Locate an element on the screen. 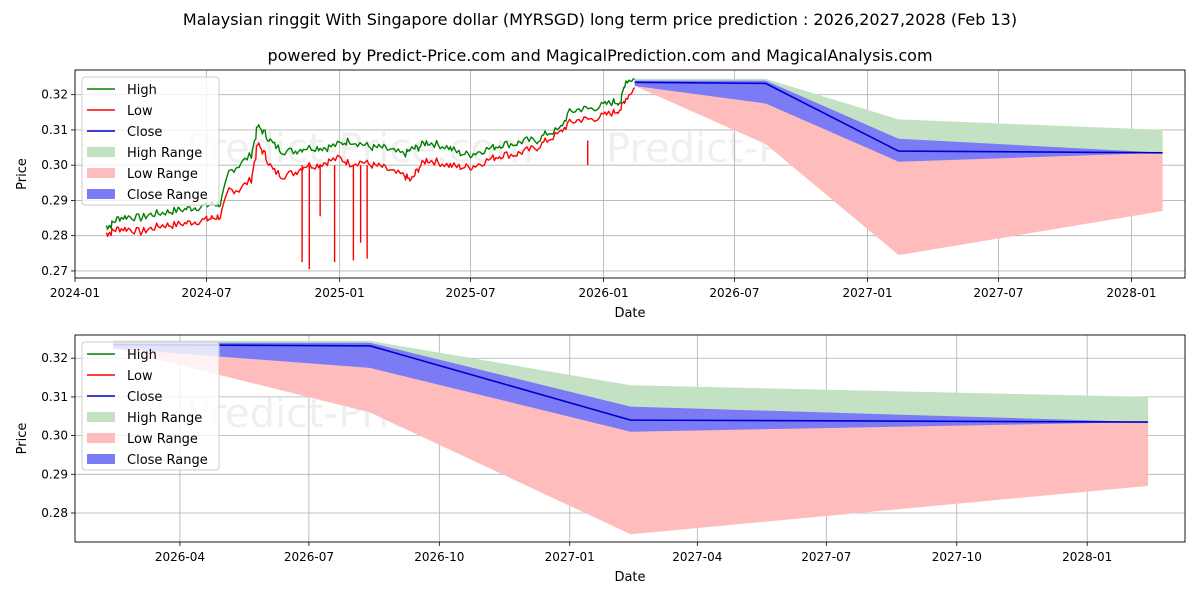  x-tick-label: 2026-04 is located at coordinates (180, 557).